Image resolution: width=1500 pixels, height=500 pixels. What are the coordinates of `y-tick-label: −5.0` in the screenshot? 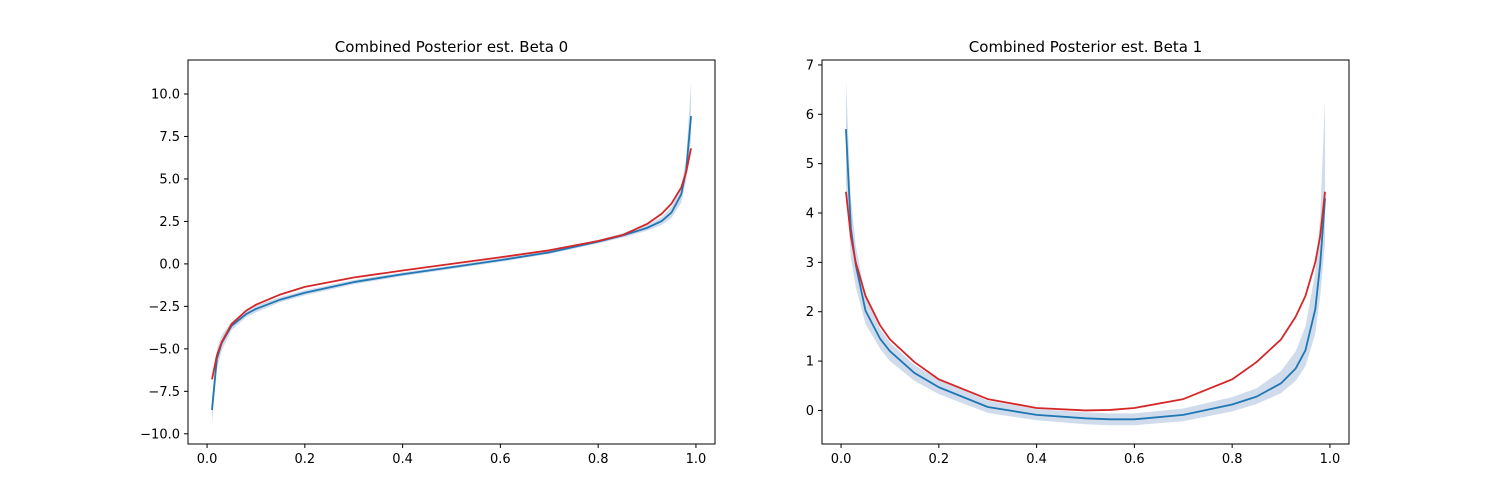 It's located at (164, 349).